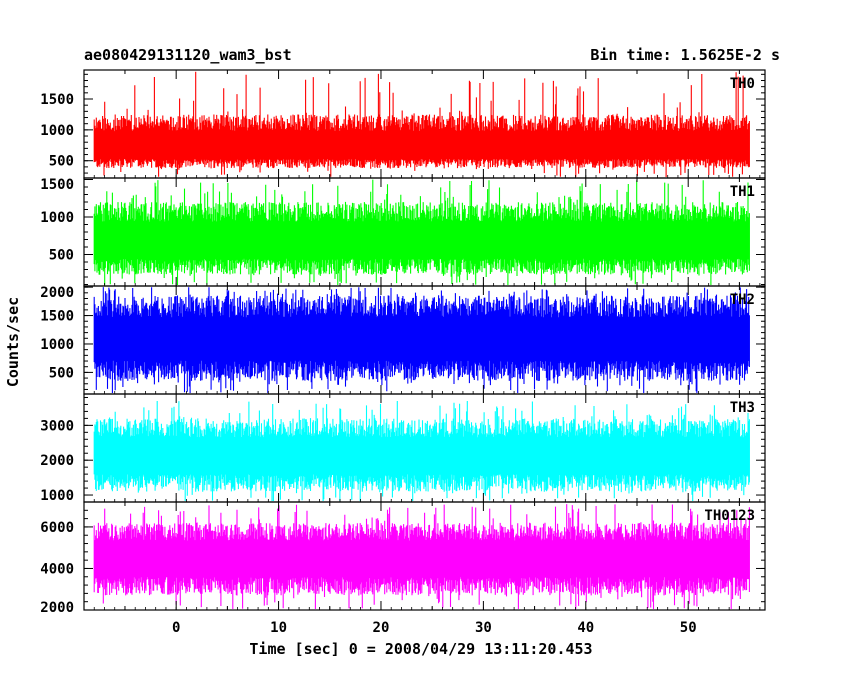 Image resolution: width=850 pixels, height=680 pixels. I want to click on x-tick-label: 20, so click(381, 628).